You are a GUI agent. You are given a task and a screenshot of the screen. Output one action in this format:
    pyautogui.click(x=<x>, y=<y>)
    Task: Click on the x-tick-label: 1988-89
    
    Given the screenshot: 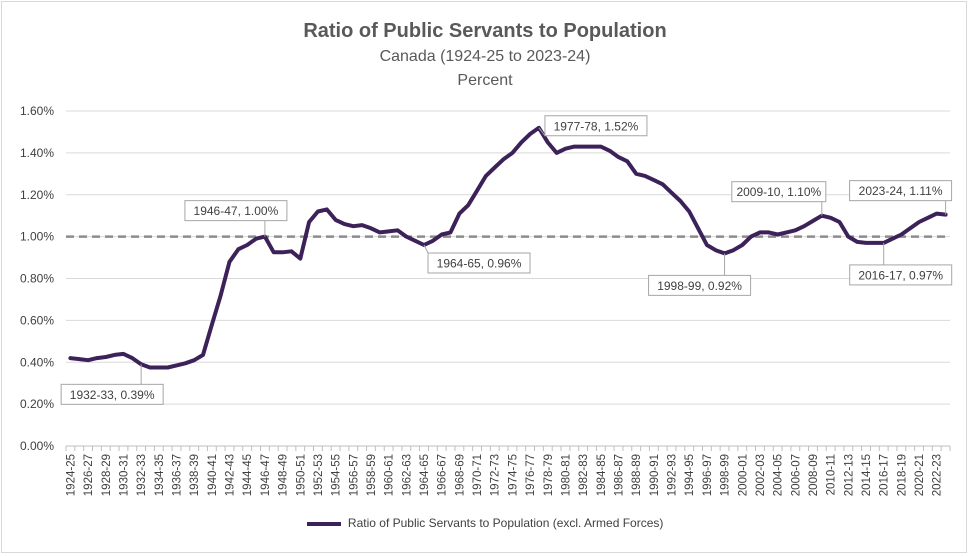 What is the action you would take?
    pyautogui.click(x=637, y=475)
    